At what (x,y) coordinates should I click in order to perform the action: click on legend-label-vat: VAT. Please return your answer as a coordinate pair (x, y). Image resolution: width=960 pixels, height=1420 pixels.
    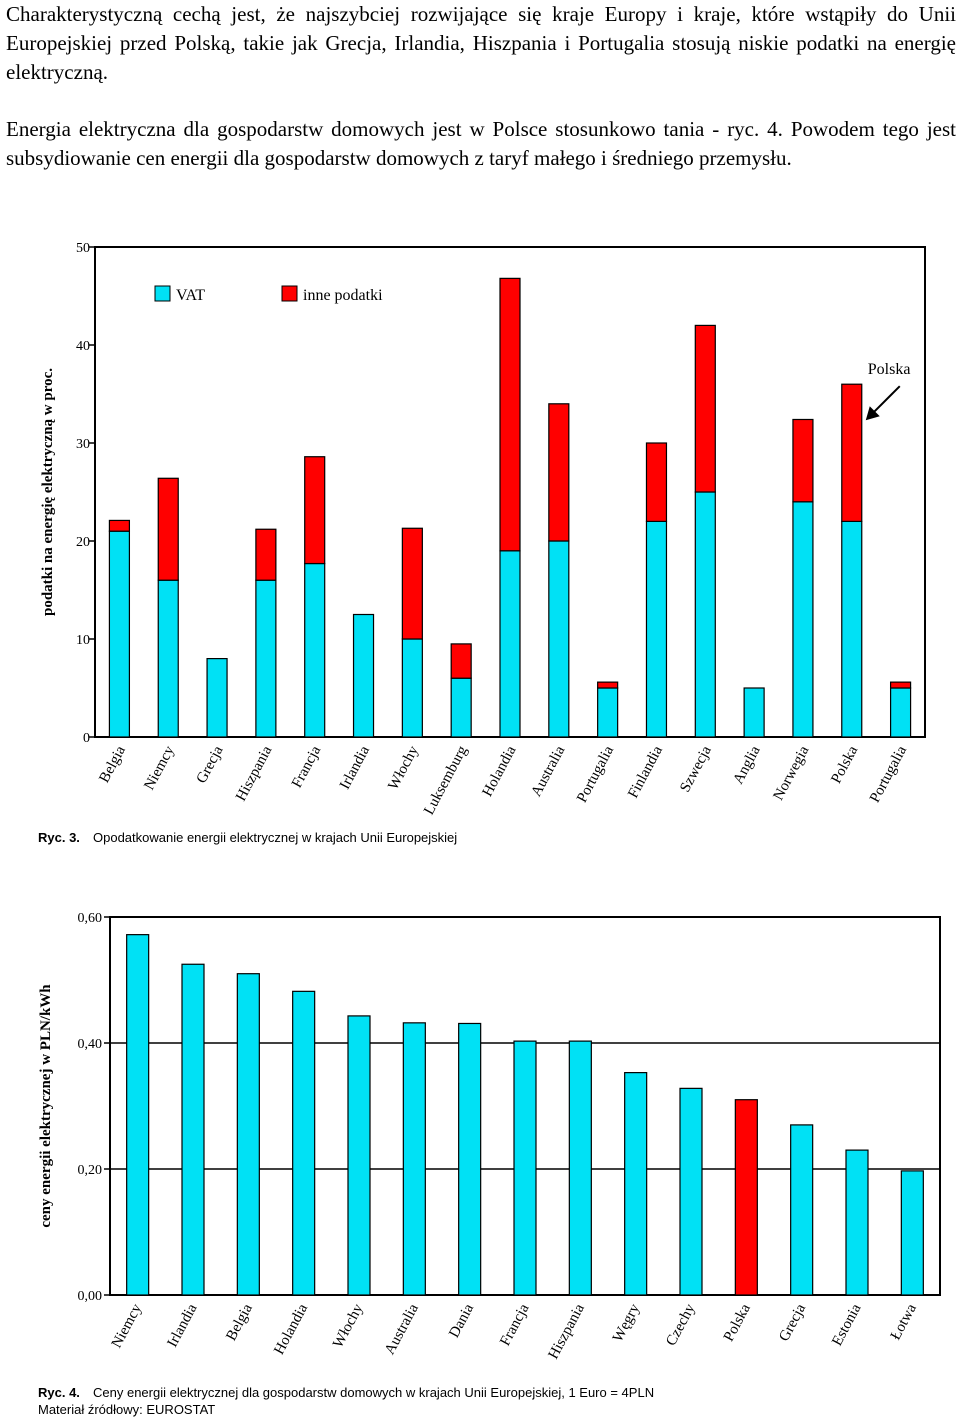
    Looking at the image, I should click on (190, 295).